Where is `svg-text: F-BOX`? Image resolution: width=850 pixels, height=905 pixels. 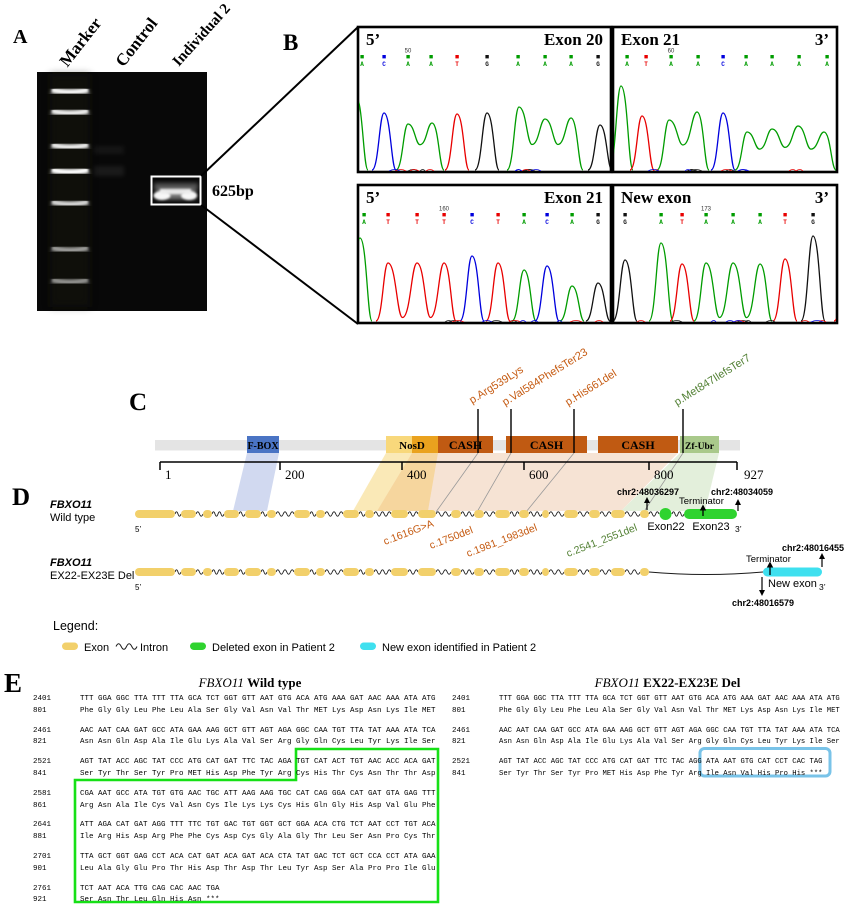
svg-text: F-BOX is located at coordinates (263, 446).